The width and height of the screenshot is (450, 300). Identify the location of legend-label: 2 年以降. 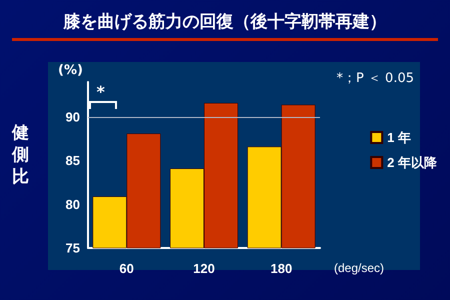
(412, 162).